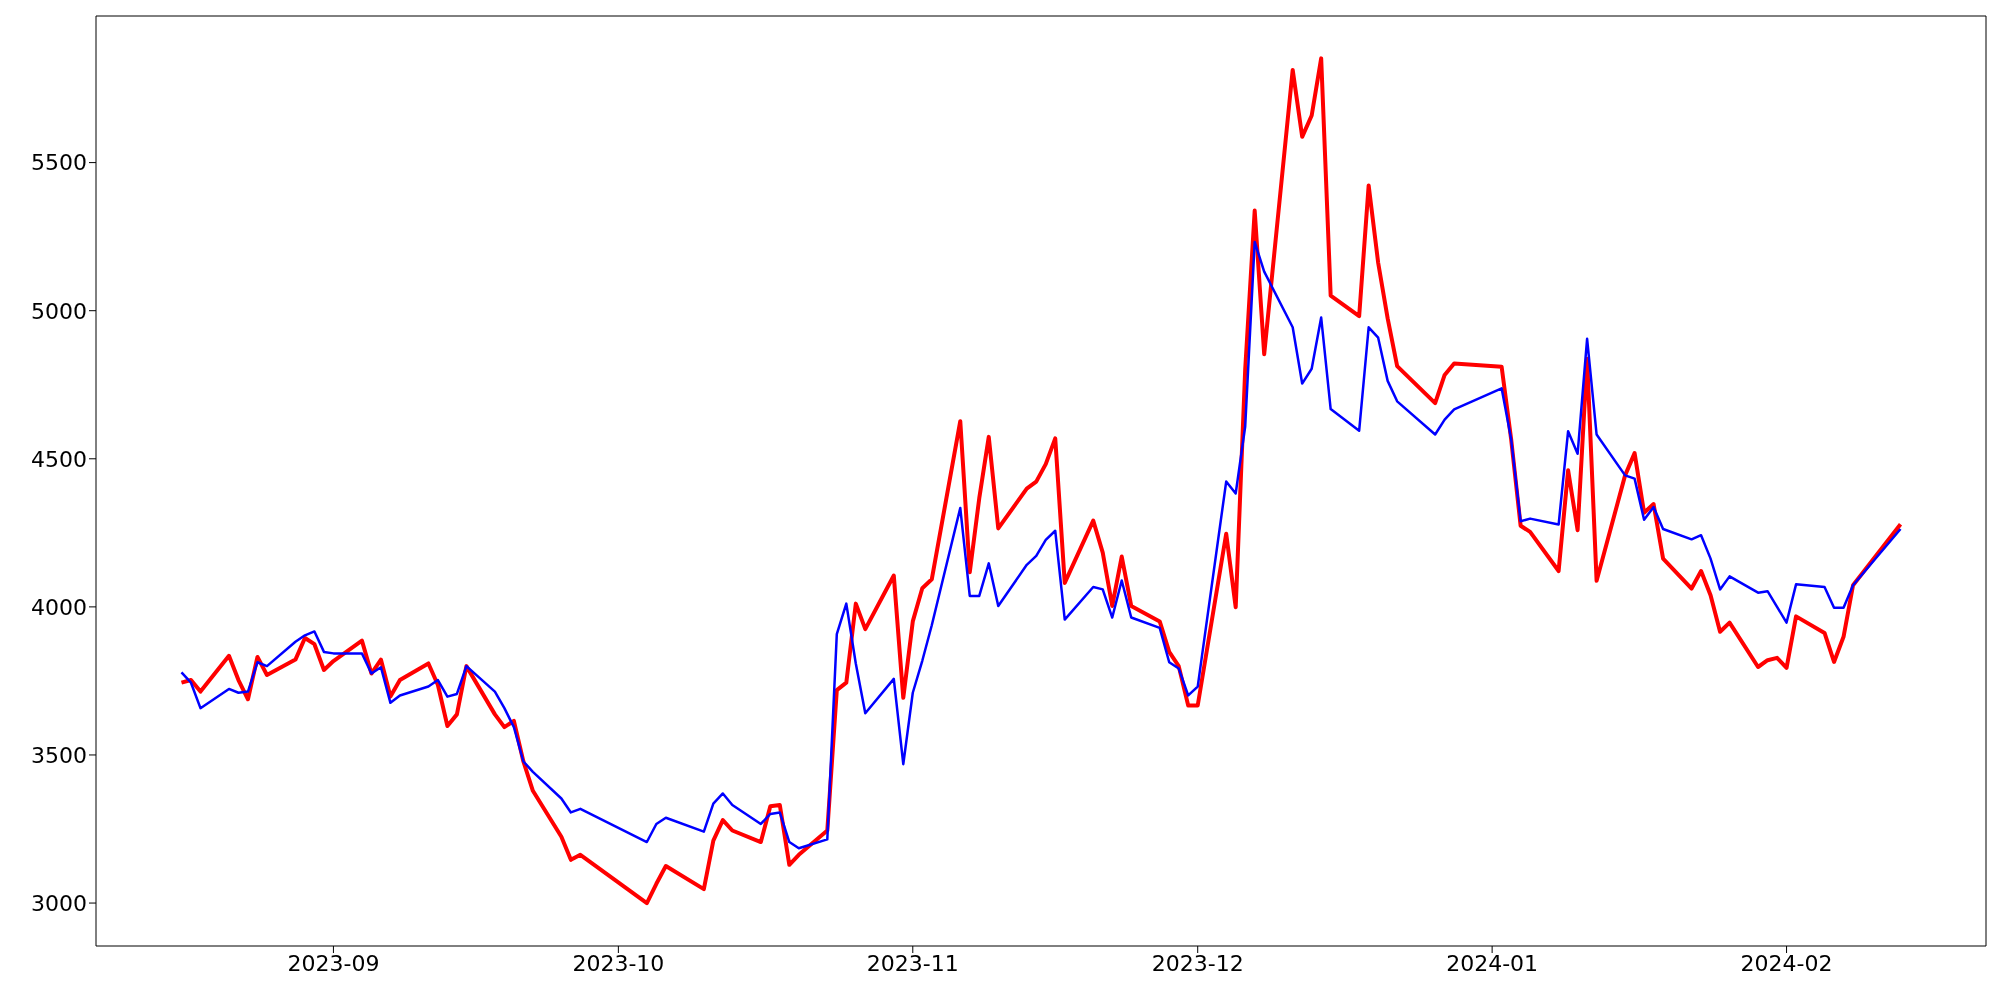 The height and width of the screenshot is (1000, 2000). What do you see at coordinates (59, 607) in the screenshot?
I see `y-tick-label: 4000` at bounding box center [59, 607].